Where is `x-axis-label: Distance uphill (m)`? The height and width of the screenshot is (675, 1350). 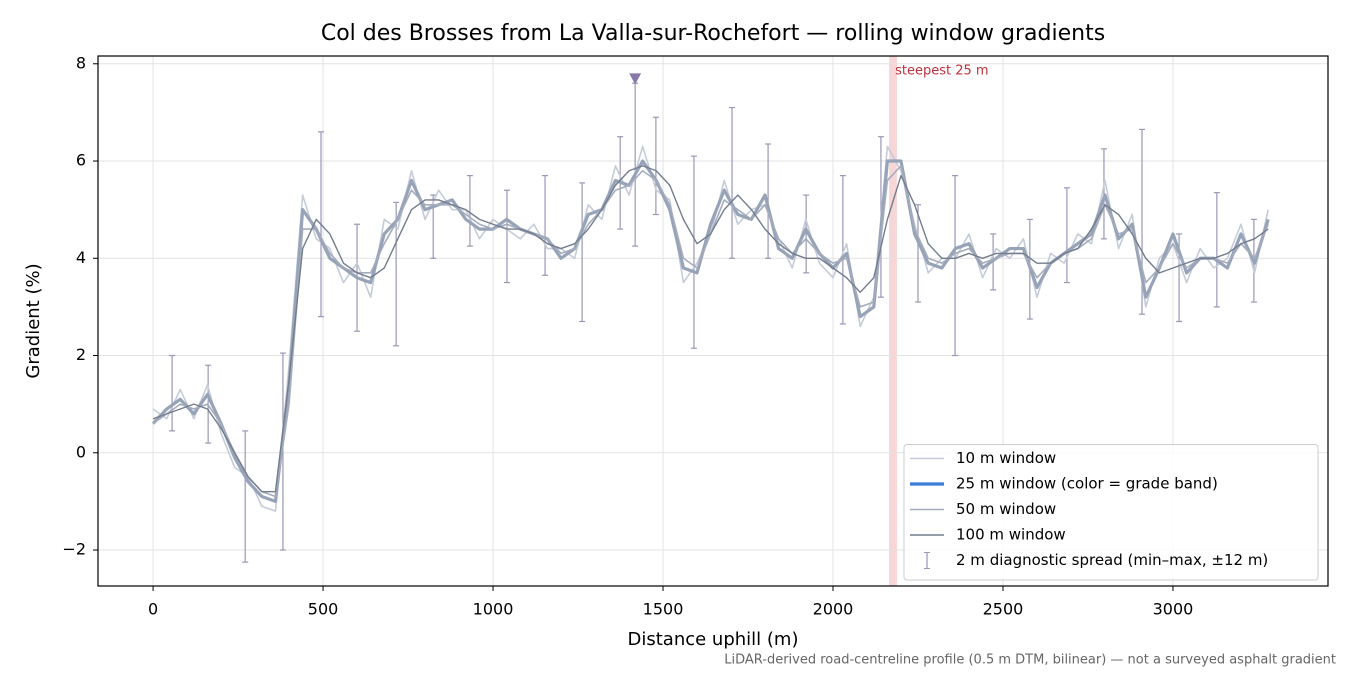 x-axis-label: Distance uphill (m) is located at coordinates (713, 639).